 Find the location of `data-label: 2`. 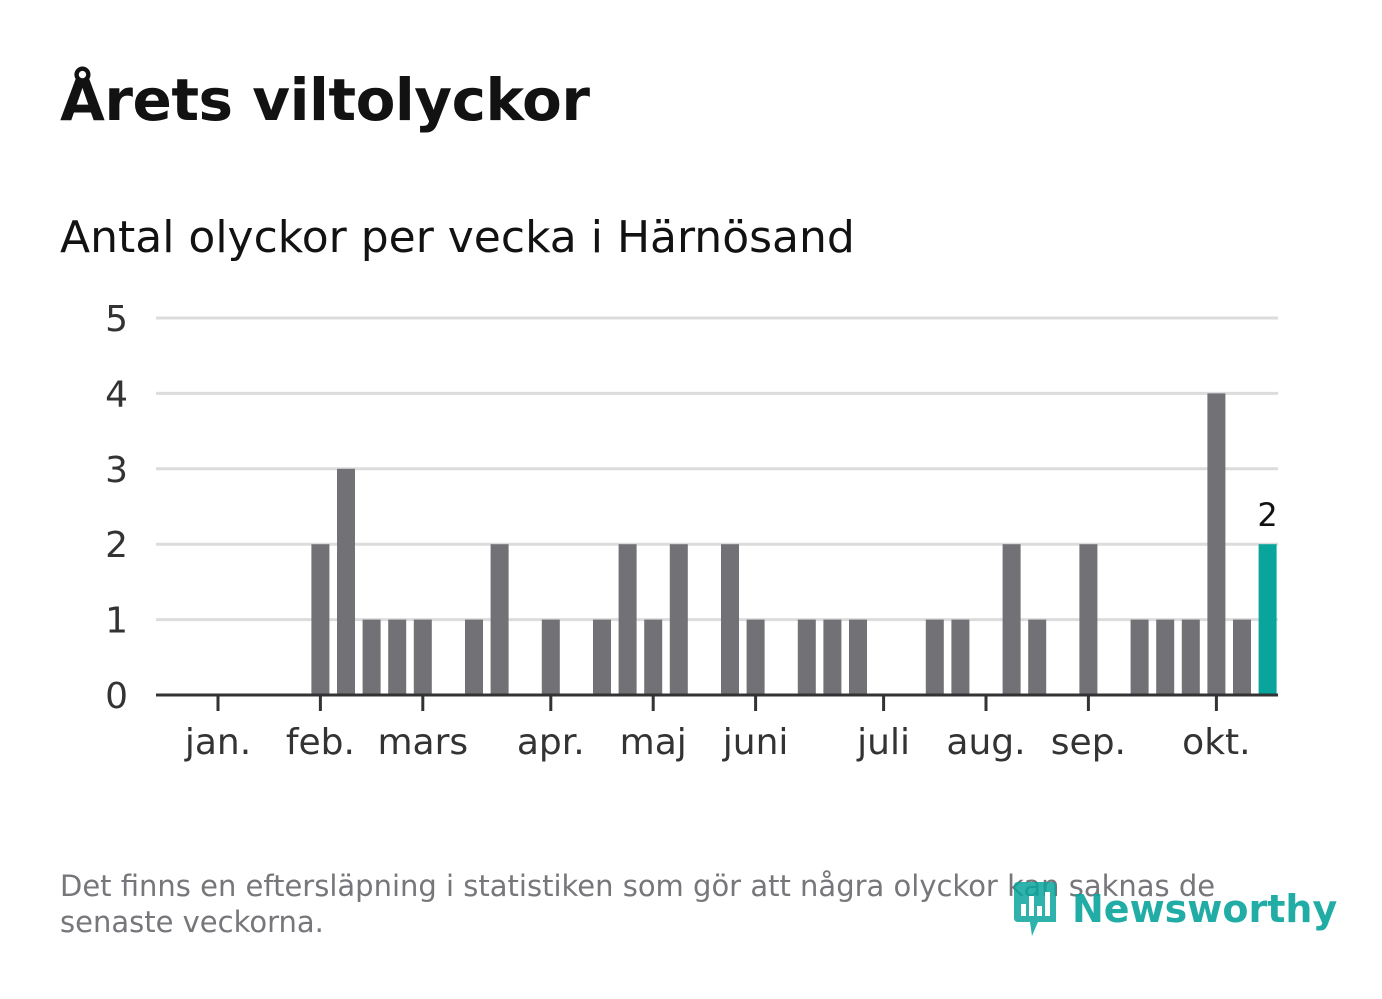

data-label: 2 is located at coordinates (1267, 515).